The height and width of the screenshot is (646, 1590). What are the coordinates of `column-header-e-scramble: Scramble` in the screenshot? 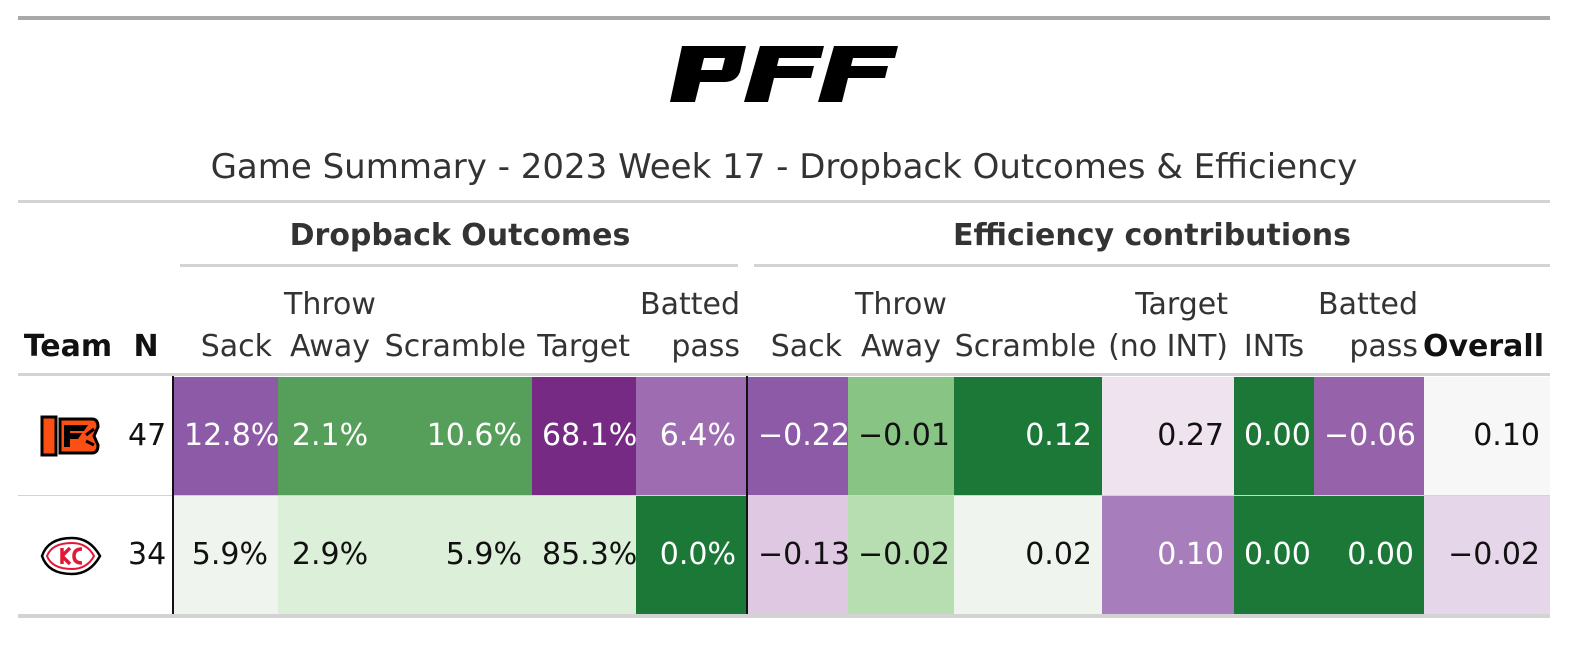 It's located at (1028, 325).